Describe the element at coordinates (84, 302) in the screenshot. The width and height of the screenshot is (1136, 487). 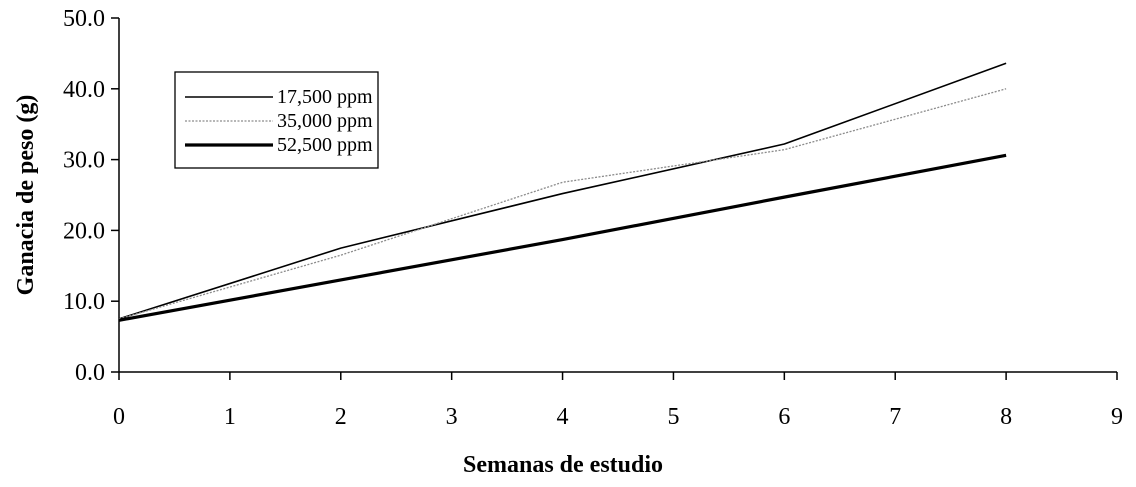
I see `y-tick-label: 10.0` at that location.